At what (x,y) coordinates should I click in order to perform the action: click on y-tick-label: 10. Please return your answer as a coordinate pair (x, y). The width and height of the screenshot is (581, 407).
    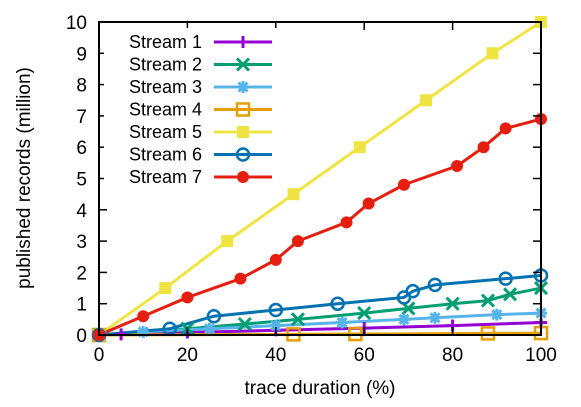
    Looking at the image, I should click on (76, 23).